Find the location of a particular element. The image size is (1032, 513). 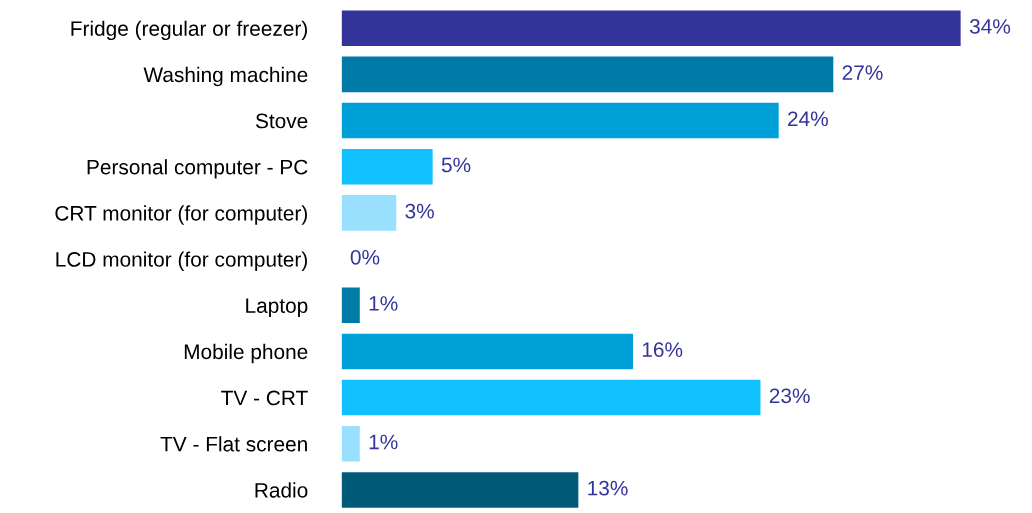

data-label: 13% is located at coordinates (608, 488).